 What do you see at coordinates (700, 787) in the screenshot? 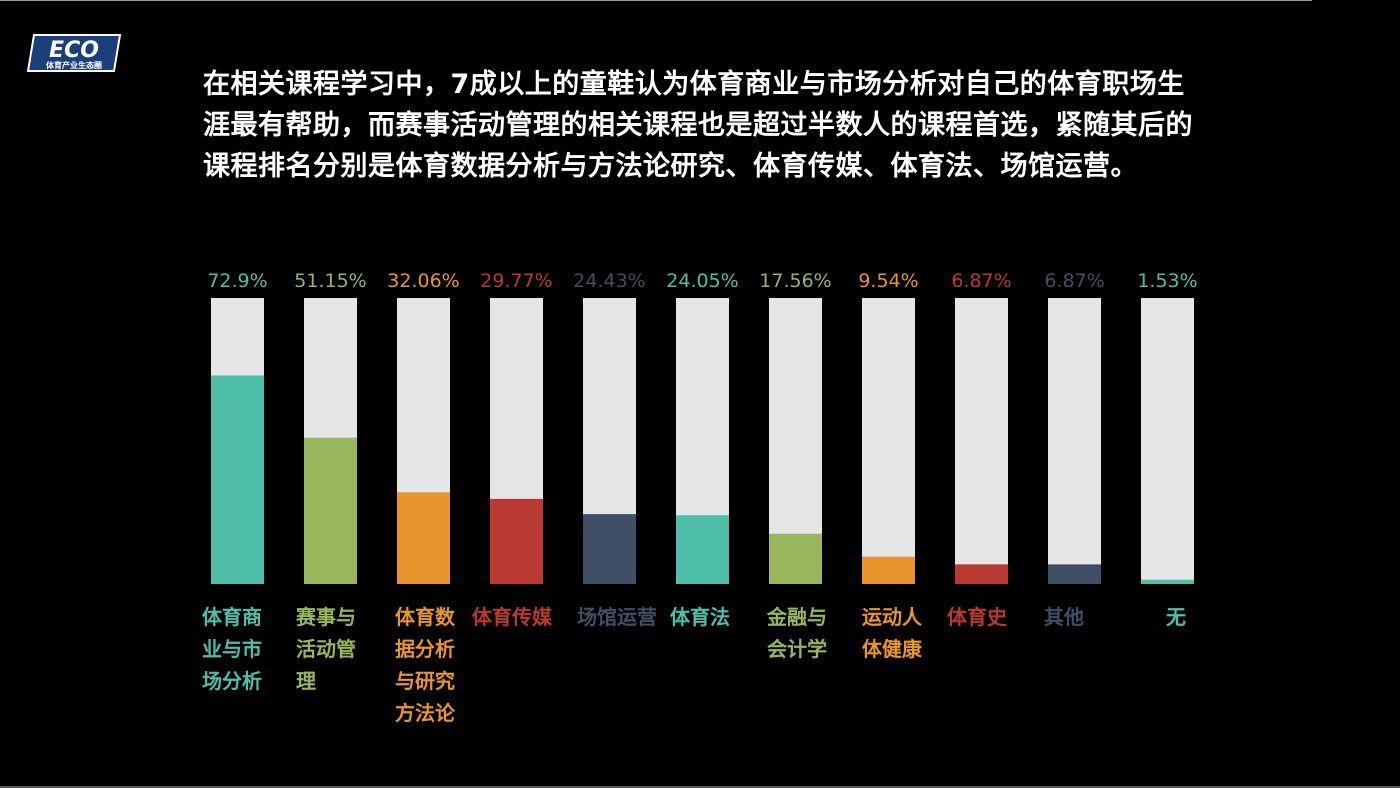
I see `bottom-divider` at bounding box center [700, 787].